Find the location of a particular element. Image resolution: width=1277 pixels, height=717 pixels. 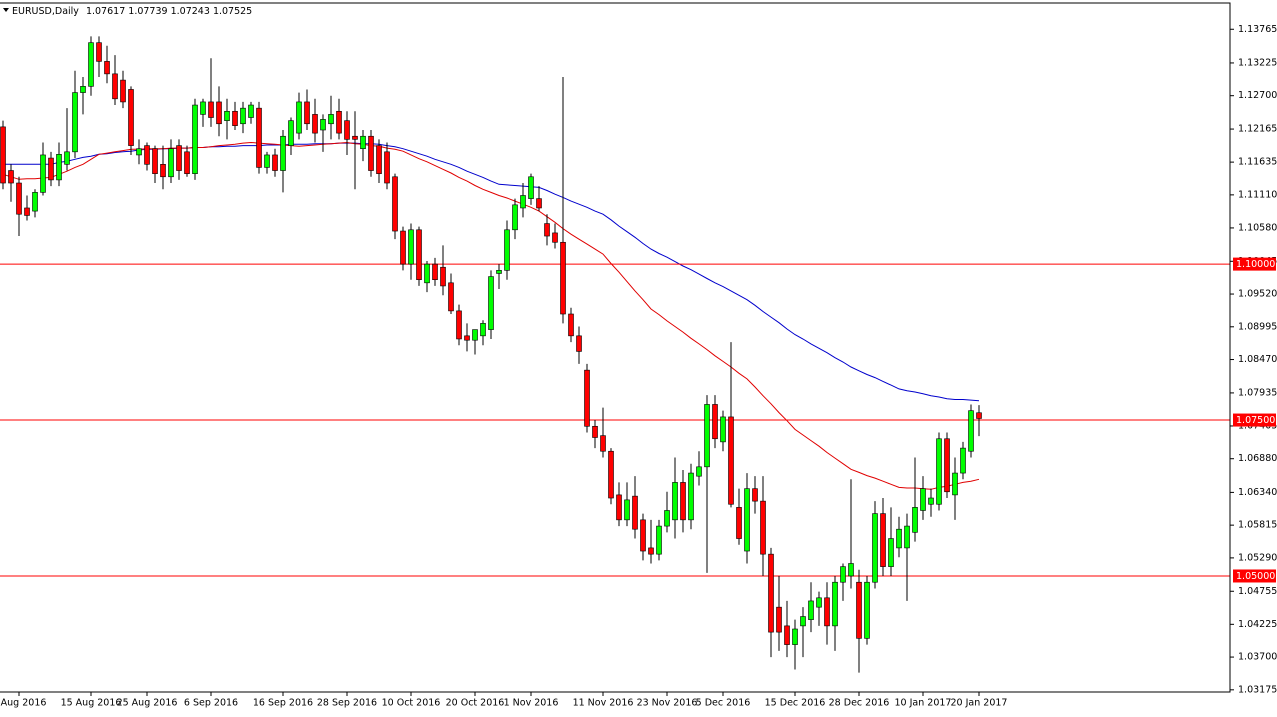

symbol: EURUSD,Daily is located at coordinates (45, 11).